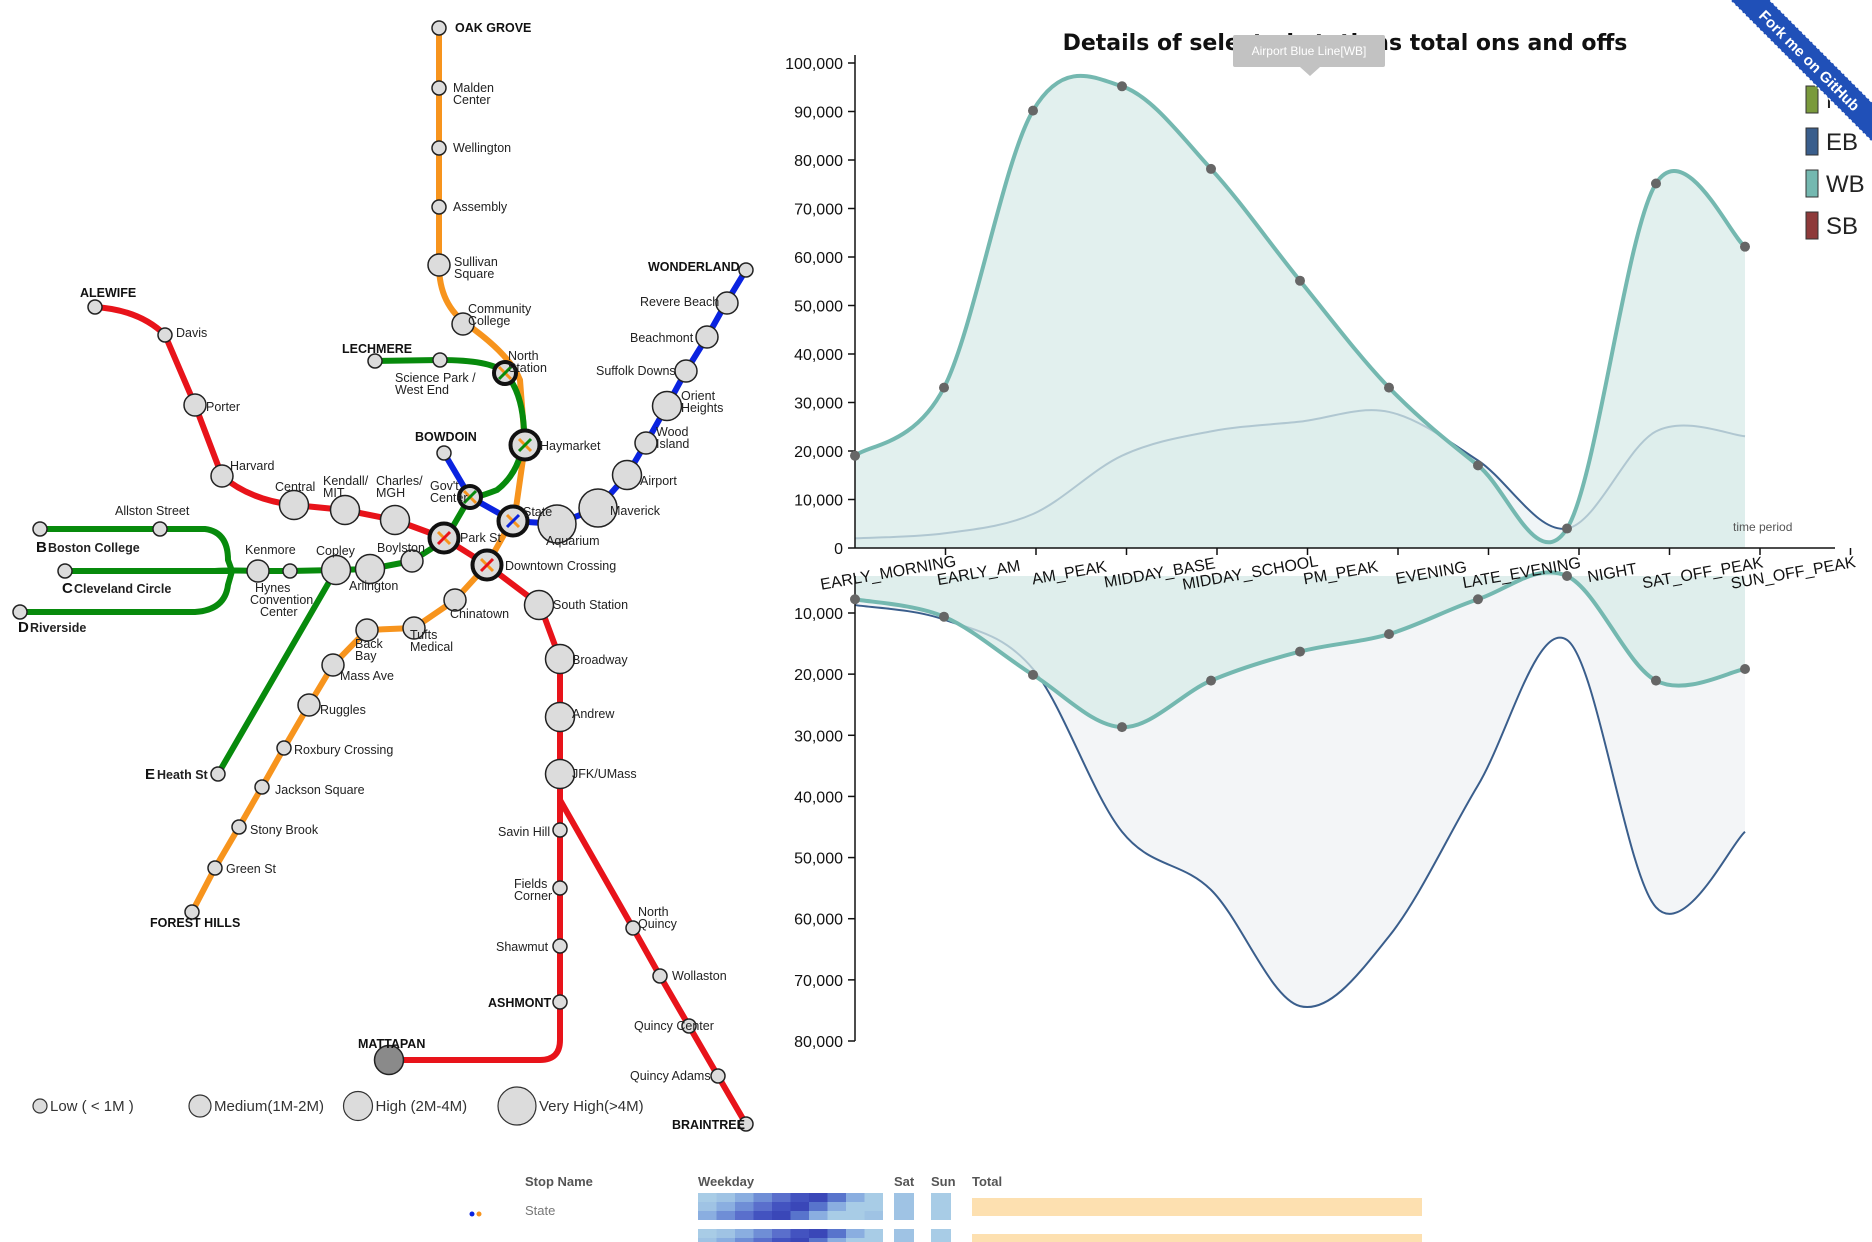  I want to click on station-harvard, so click(222, 476).